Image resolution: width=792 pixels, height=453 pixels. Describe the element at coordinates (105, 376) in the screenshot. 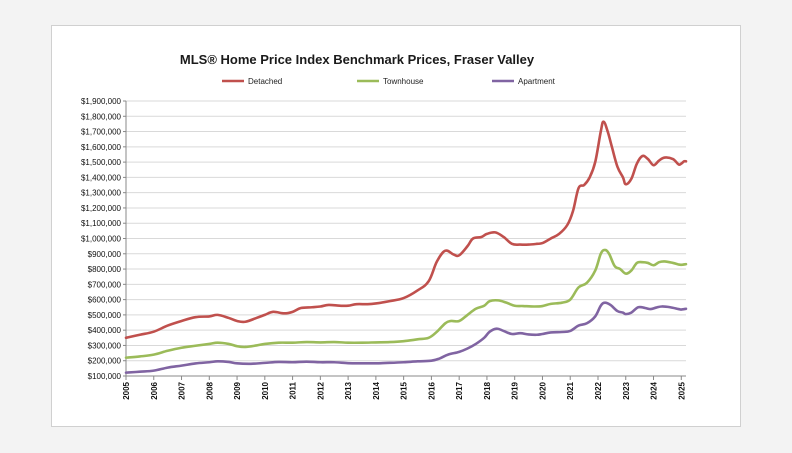

I see `y-tick-label: $100,000` at that location.